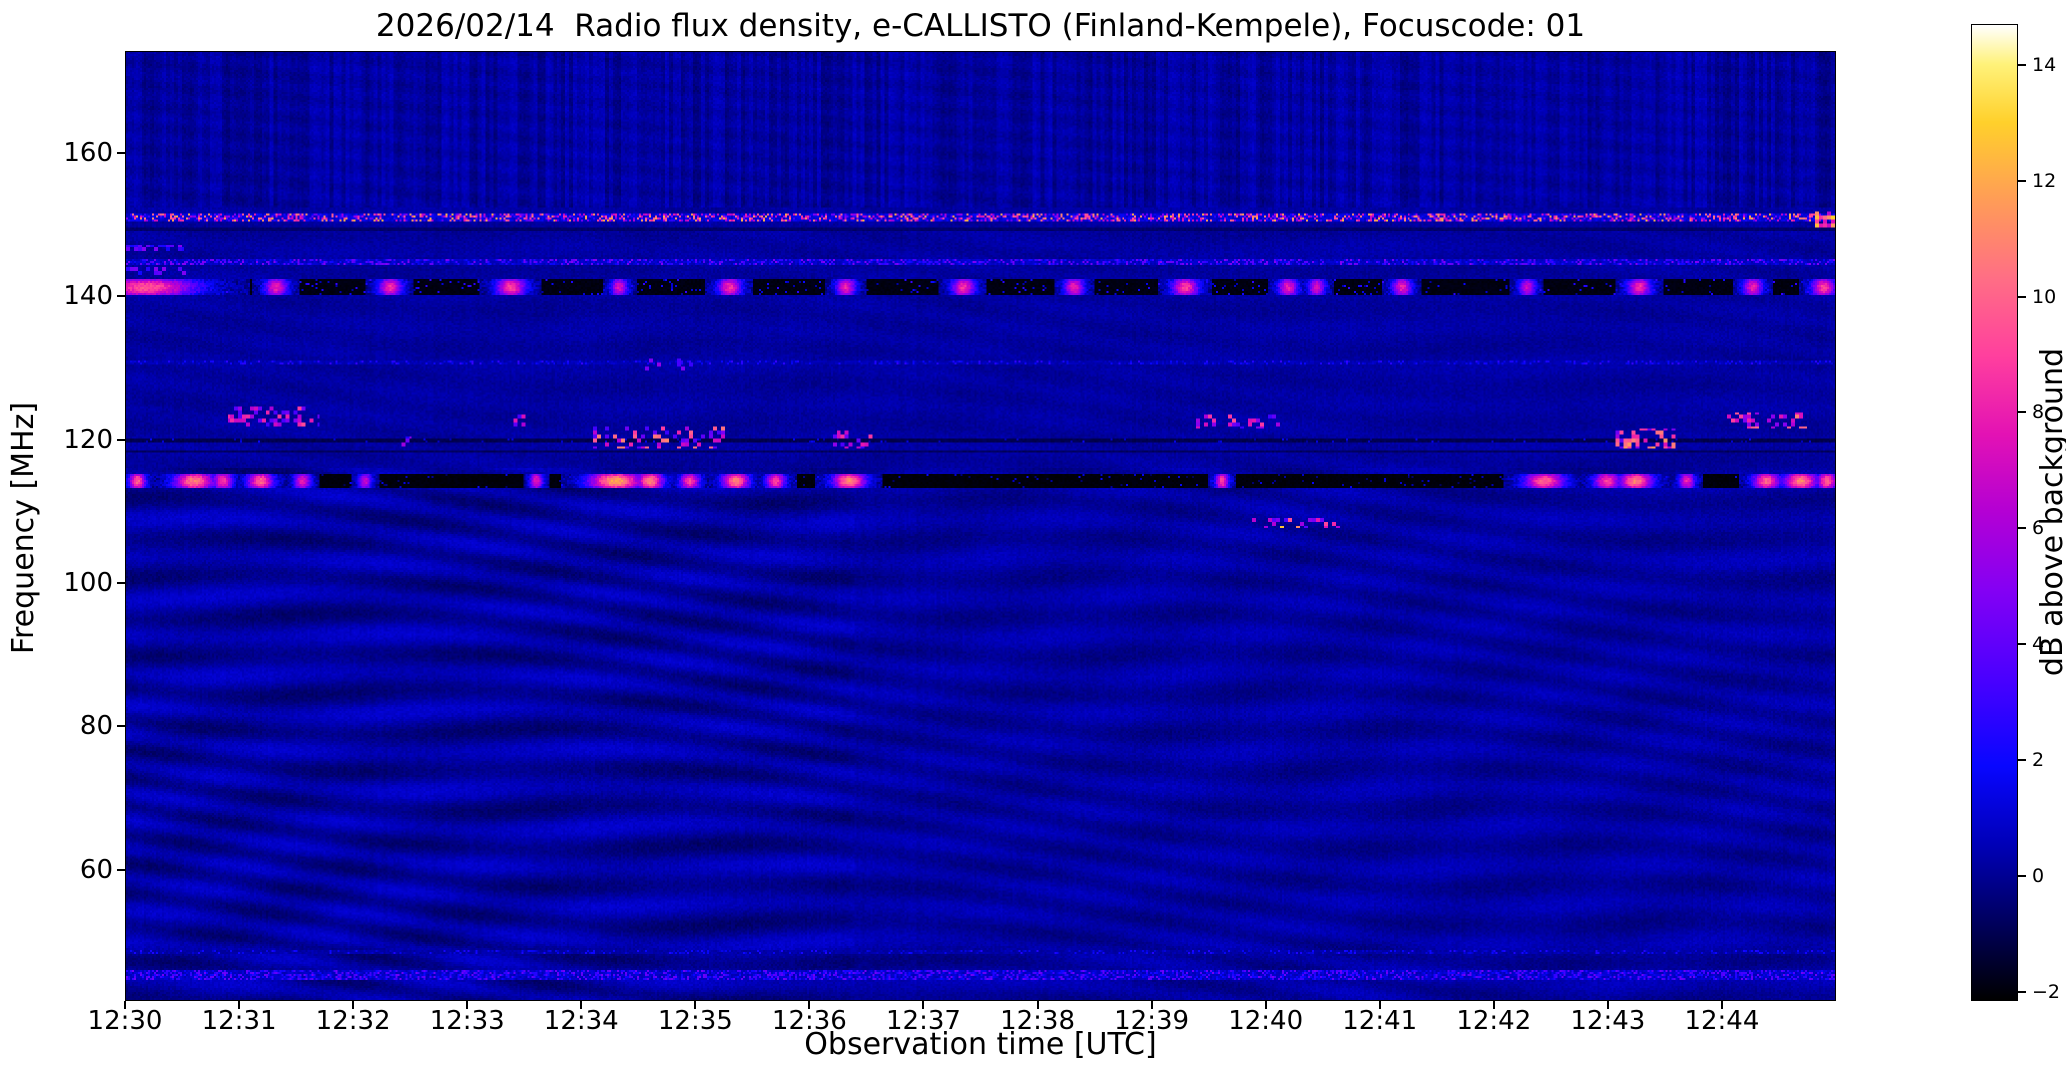  Describe the element at coordinates (1152, 1021) in the screenshot. I see `x-tick-label: 12:39` at that location.